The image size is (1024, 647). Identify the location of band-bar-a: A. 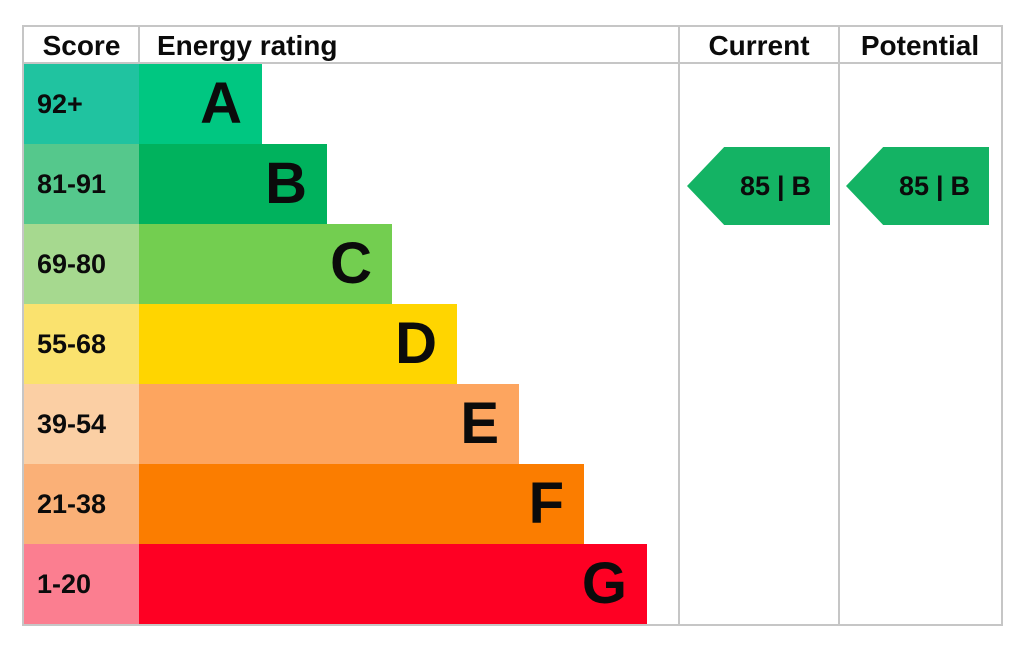
(200, 104).